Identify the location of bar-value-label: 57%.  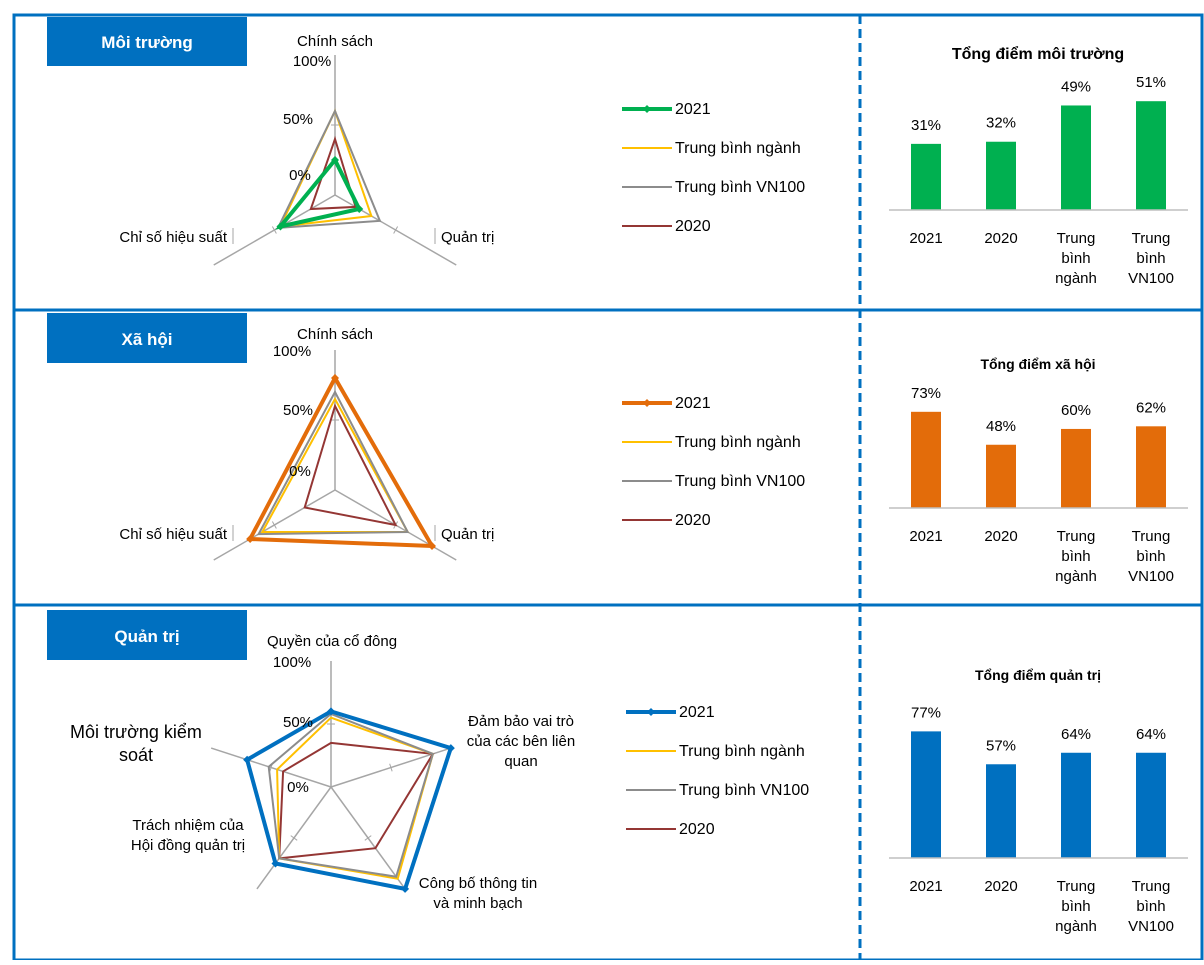
(1001, 745).